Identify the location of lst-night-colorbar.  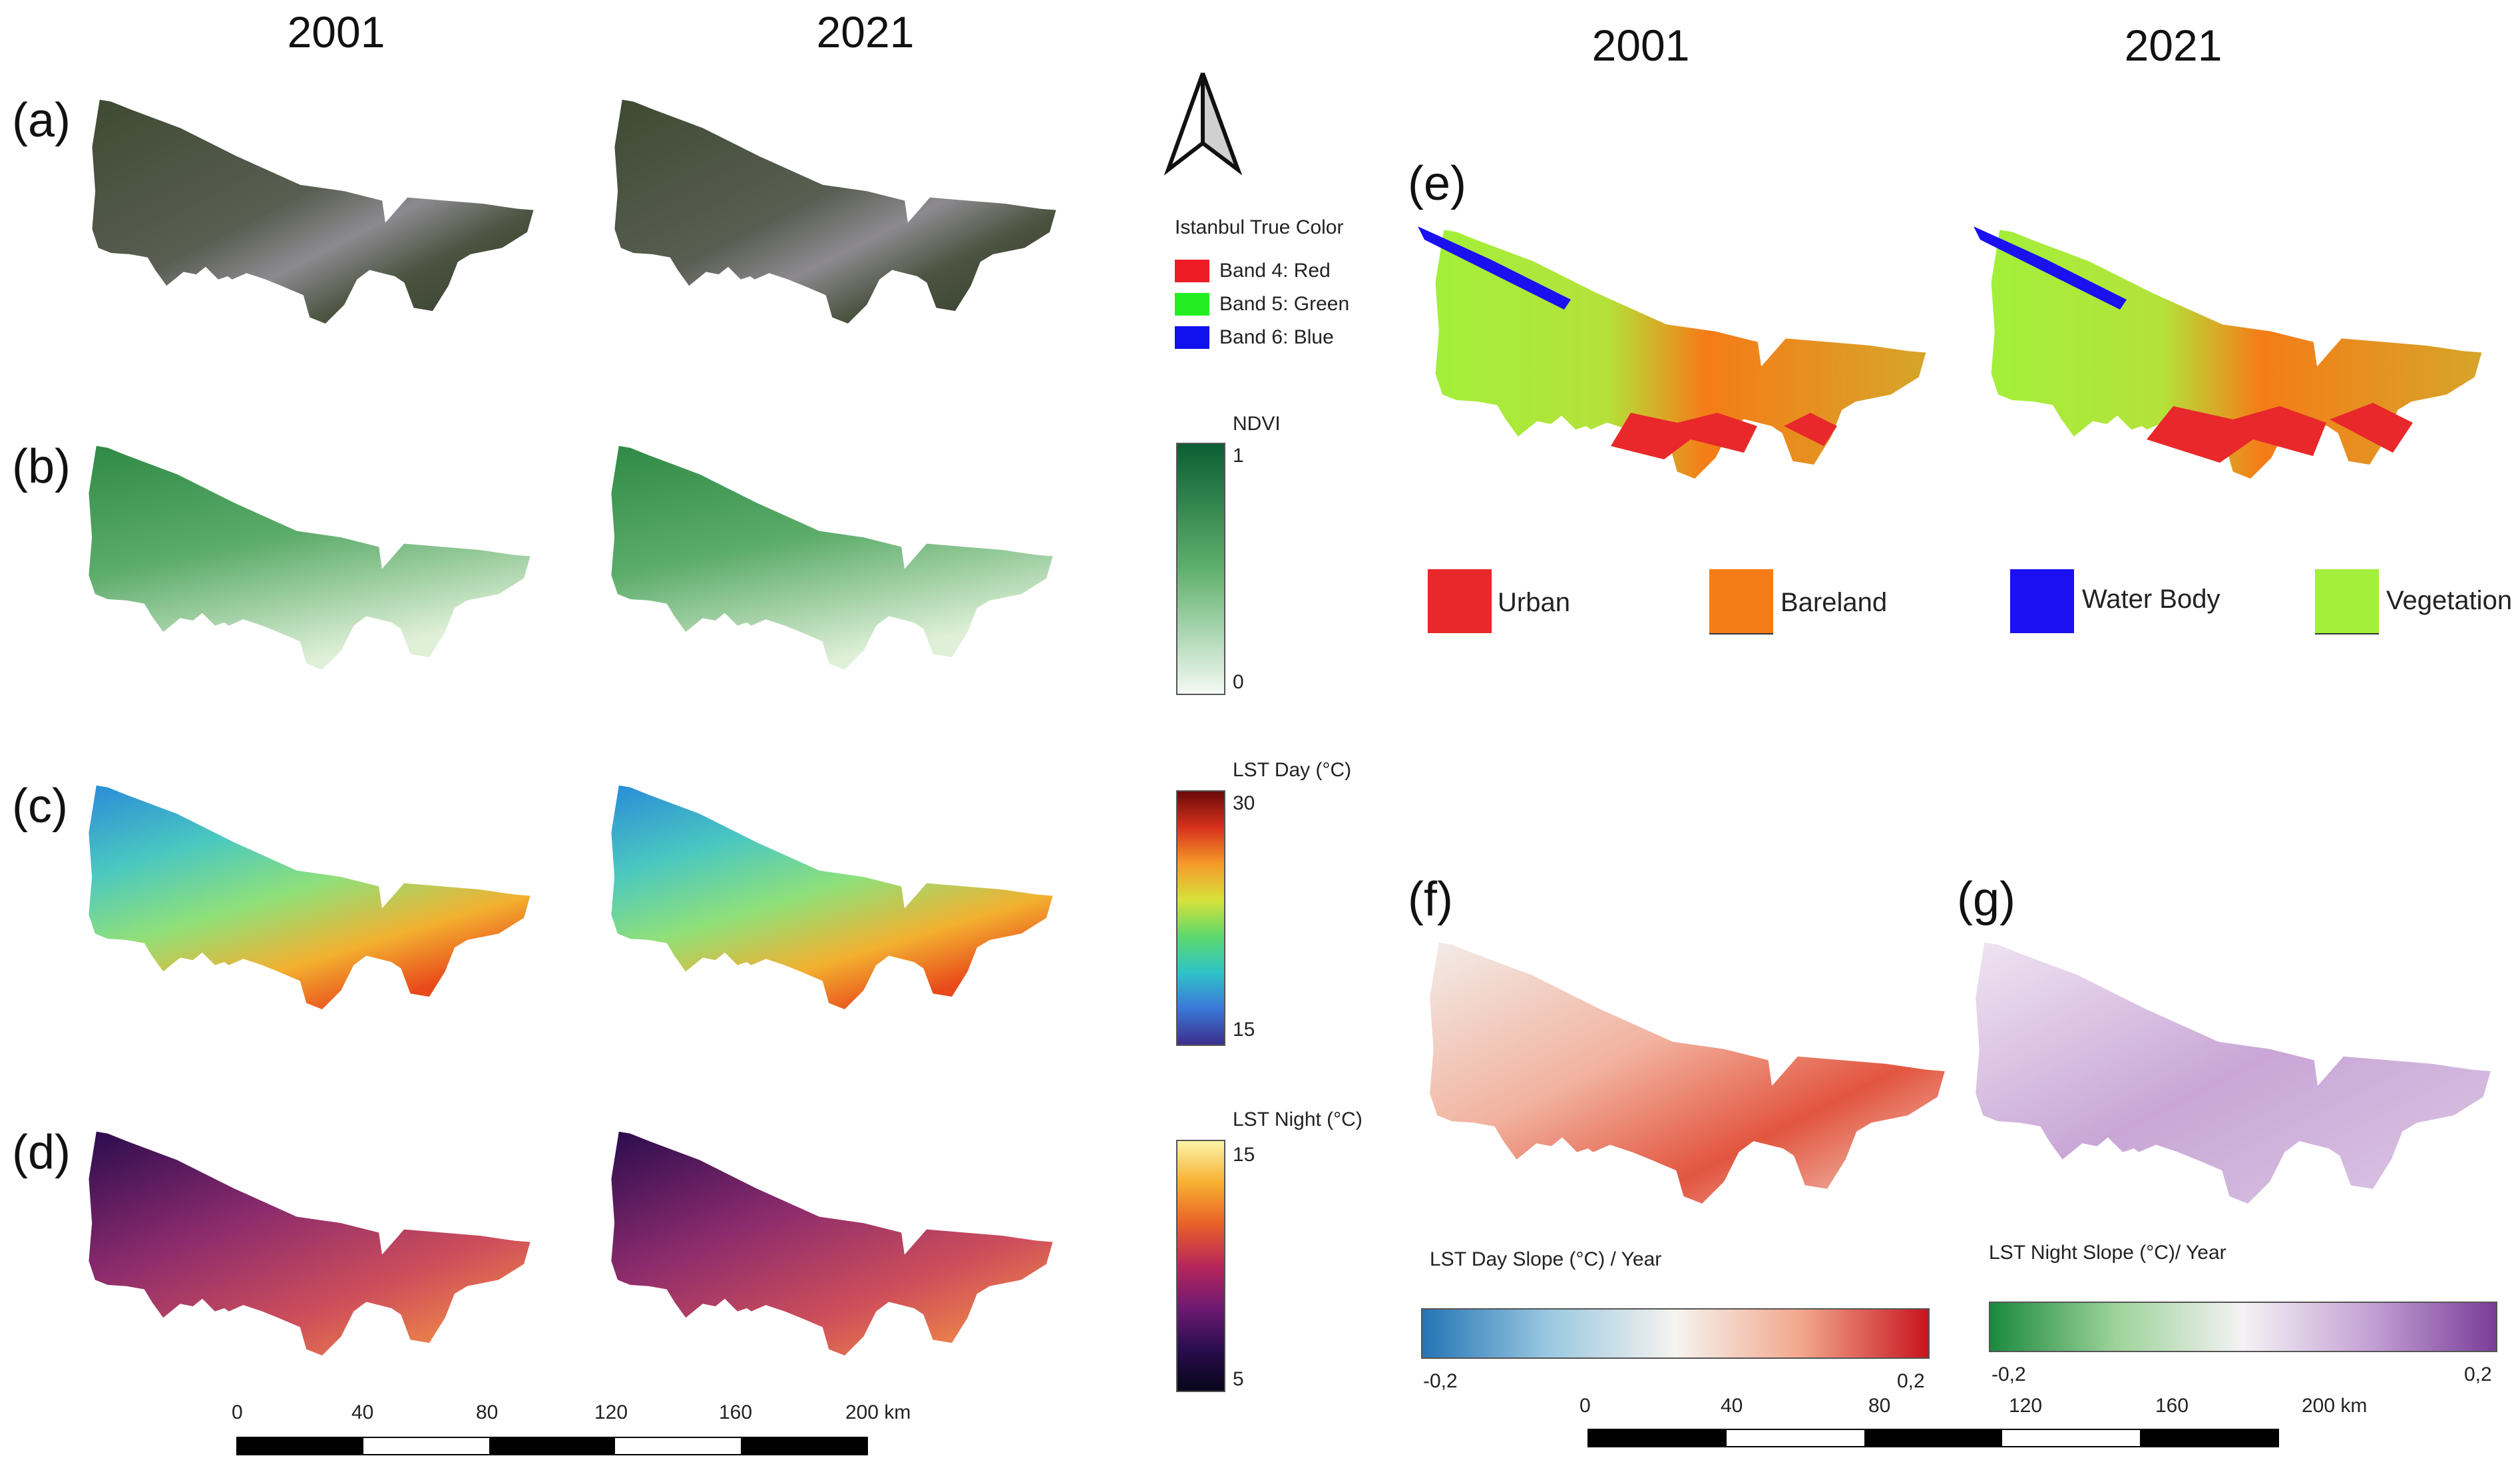
(1200, 1266).